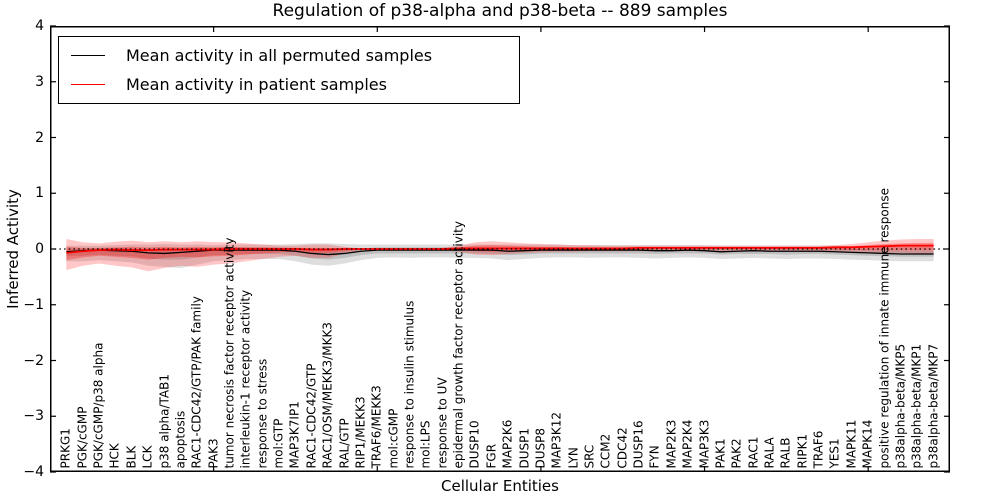 This screenshot has height=500, width=1000. What do you see at coordinates (131, 457) in the screenshot?
I see `x-tick-label: BLK` at bounding box center [131, 457].